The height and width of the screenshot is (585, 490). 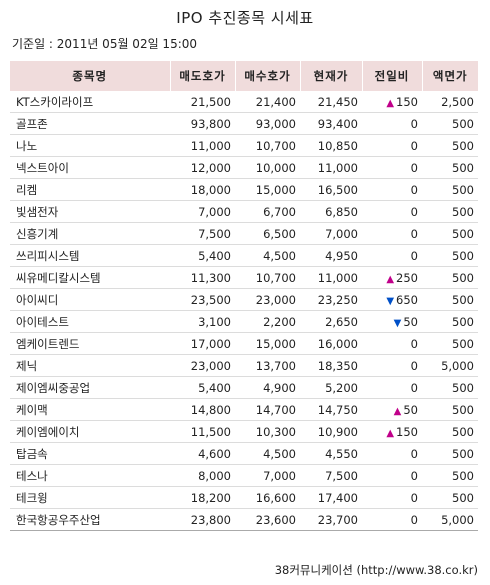 What do you see at coordinates (90, 343) in the screenshot?
I see `stock-name-cell: 엠케이트렌드` at bounding box center [90, 343].